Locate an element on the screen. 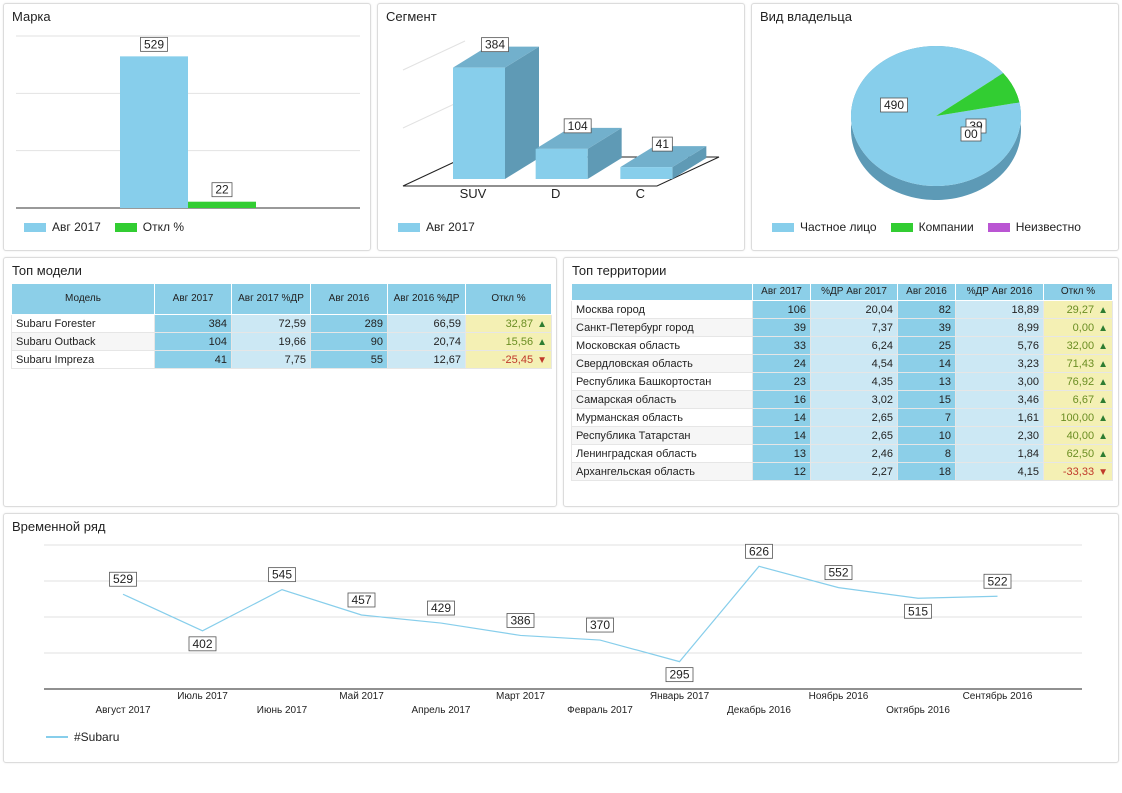 Image resolution: width=1122 pixels, height=793 pixels. table-row: Свердловская область 24 4,54 14 3,23 71,43 ▲ is located at coordinates (842, 363).